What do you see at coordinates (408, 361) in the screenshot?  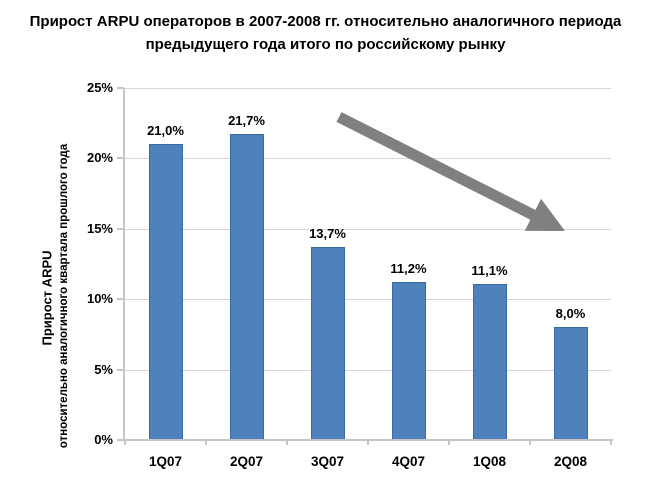 I see `bar-4Q07` at bounding box center [408, 361].